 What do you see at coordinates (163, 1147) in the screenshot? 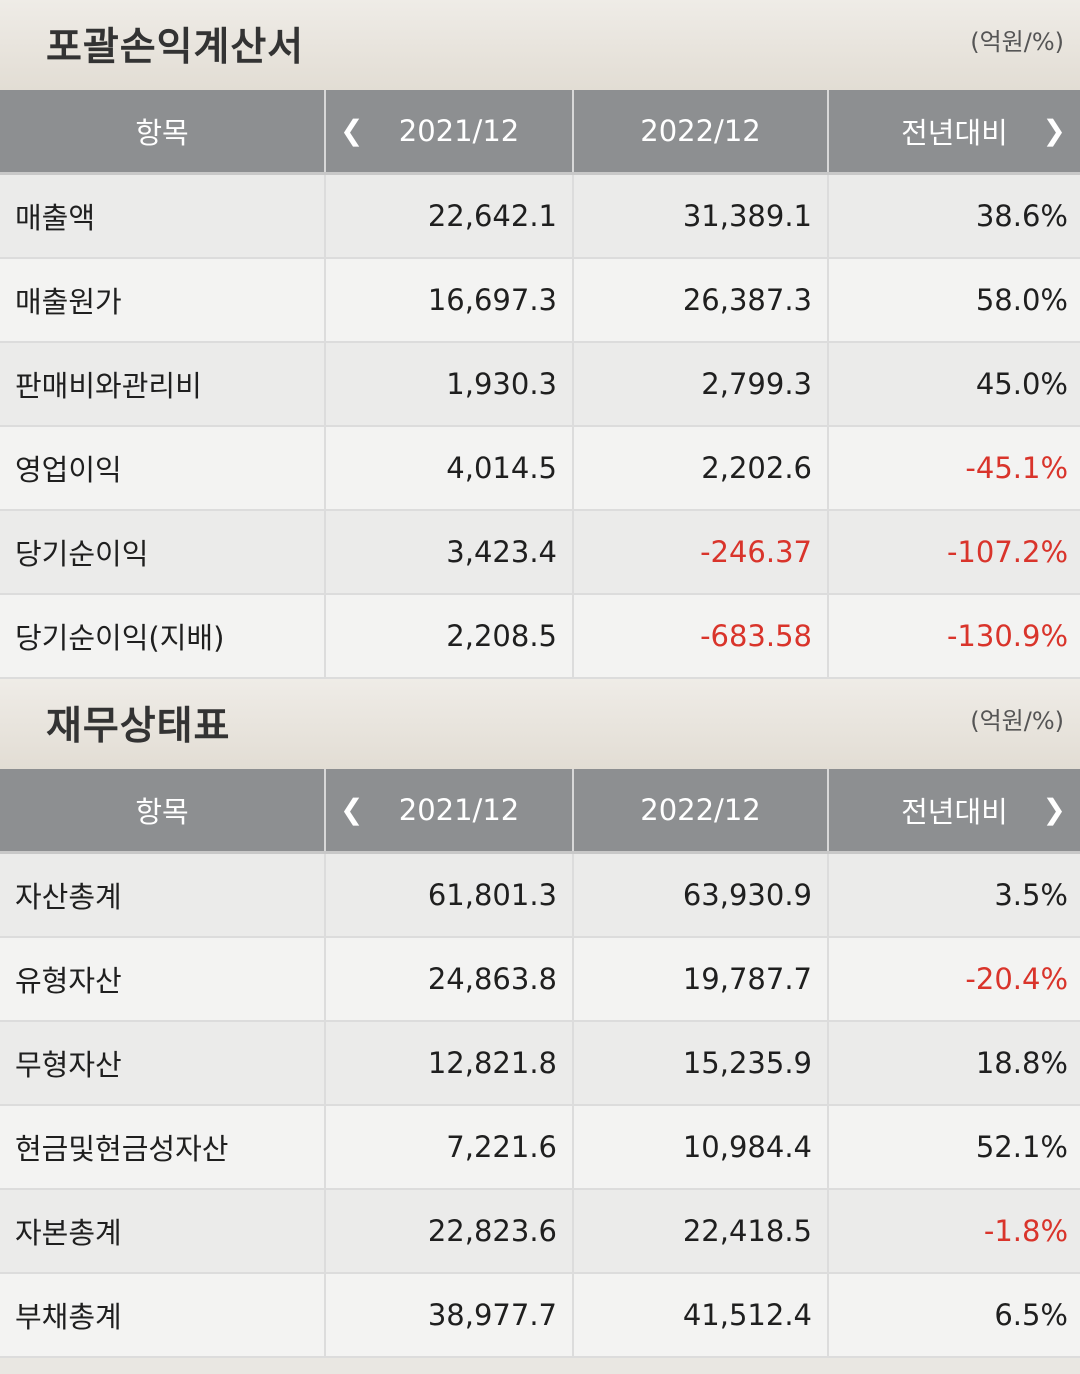
I see `row-label: 현금및현금성자산` at bounding box center [163, 1147].